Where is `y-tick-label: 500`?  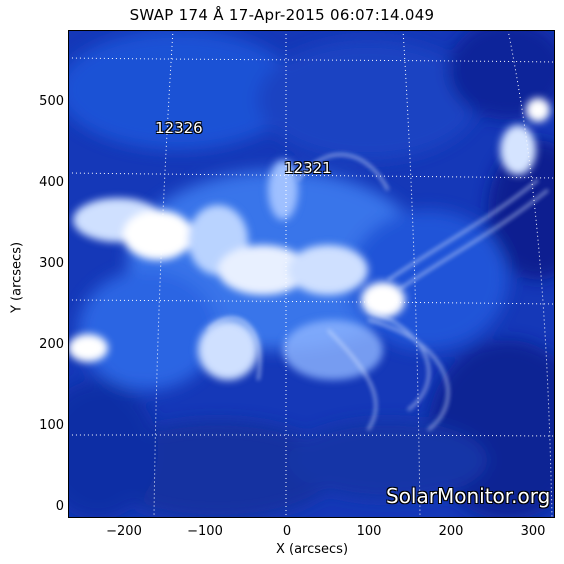
y-tick-label: 500 is located at coordinates (51, 101).